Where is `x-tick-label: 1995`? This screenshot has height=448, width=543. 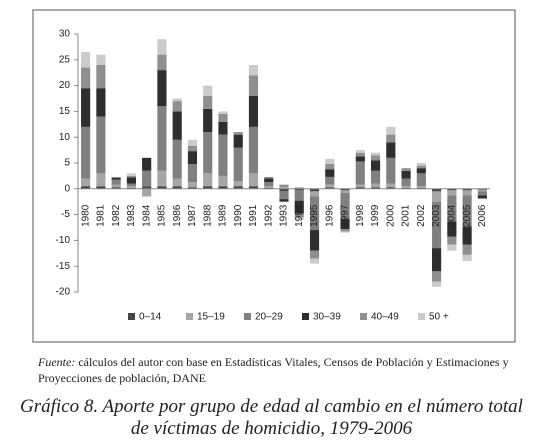 x-tick-label: 1995 is located at coordinates (314, 215).